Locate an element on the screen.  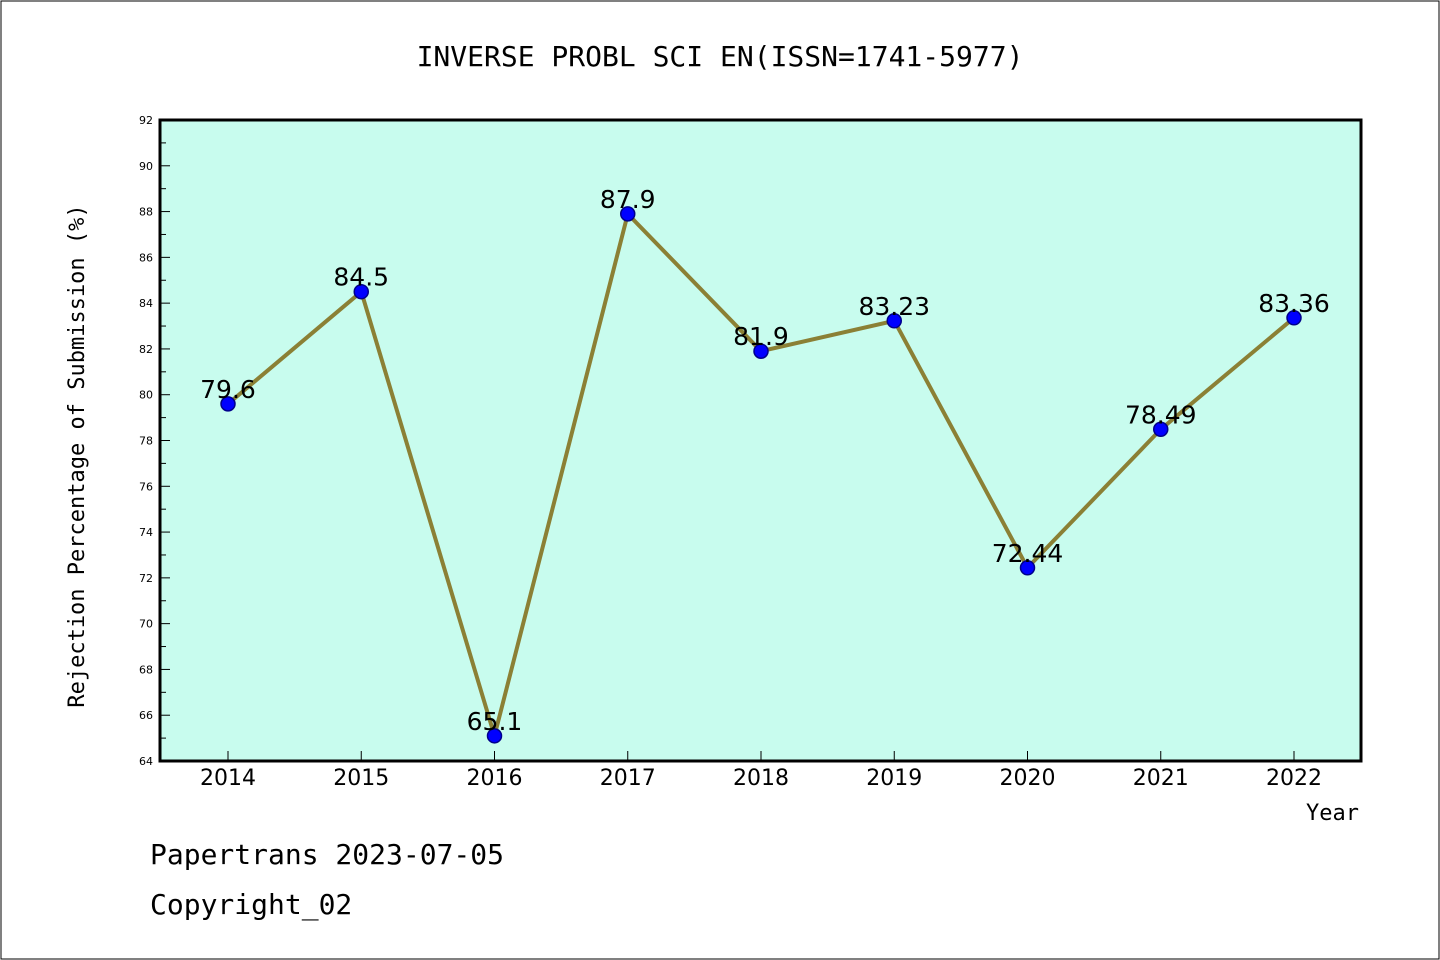
chart-title: INVERSE PROBL SCI EN(ISSN=1741-5977) is located at coordinates (720, 56).